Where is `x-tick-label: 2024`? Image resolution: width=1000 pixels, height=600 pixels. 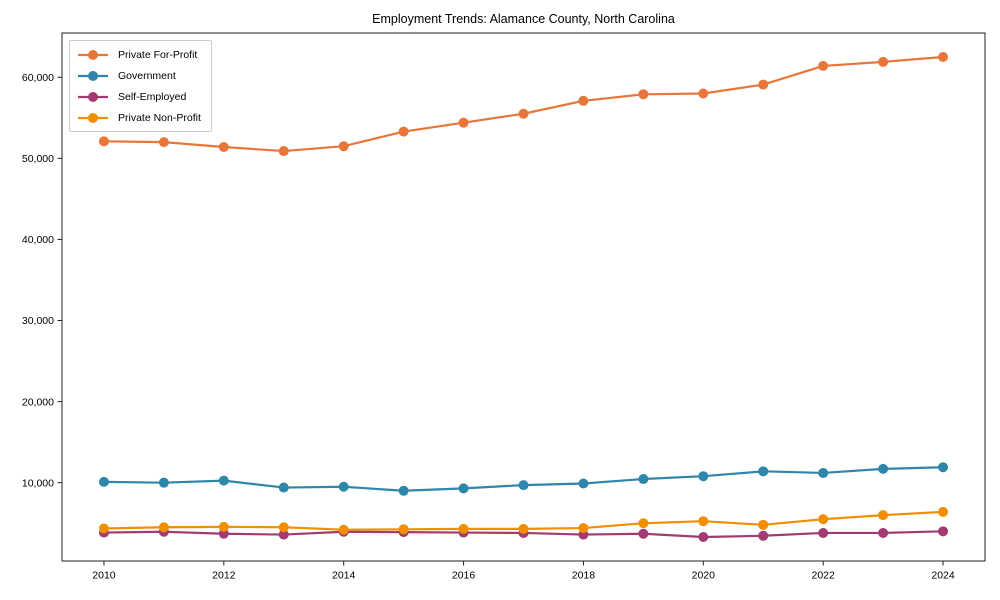 x-tick-label: 2024 is located at coordinates (943, 576).